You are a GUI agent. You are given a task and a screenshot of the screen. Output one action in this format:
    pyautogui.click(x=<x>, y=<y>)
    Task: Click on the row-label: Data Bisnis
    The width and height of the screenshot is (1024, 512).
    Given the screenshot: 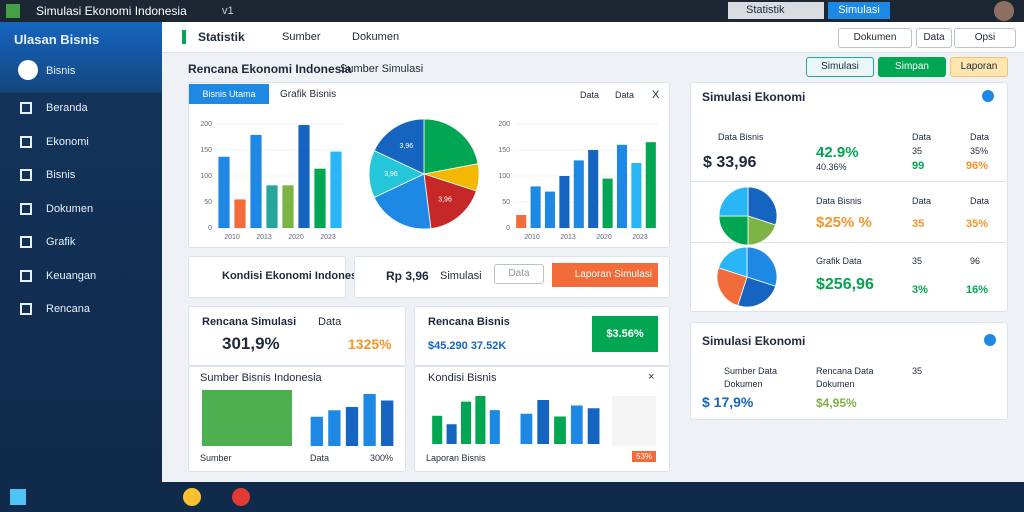 What is the action you would take?
    pyautogui.click(x=741, y=137)
    